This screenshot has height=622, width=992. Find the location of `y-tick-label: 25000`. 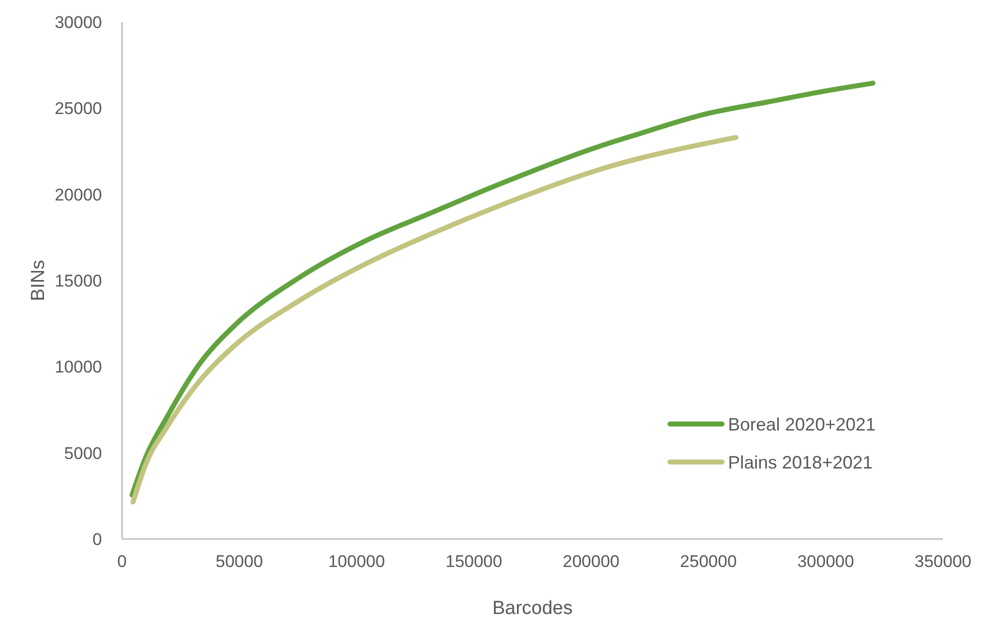

y-tick-label: 25000 is located at coordinates (78, 108).